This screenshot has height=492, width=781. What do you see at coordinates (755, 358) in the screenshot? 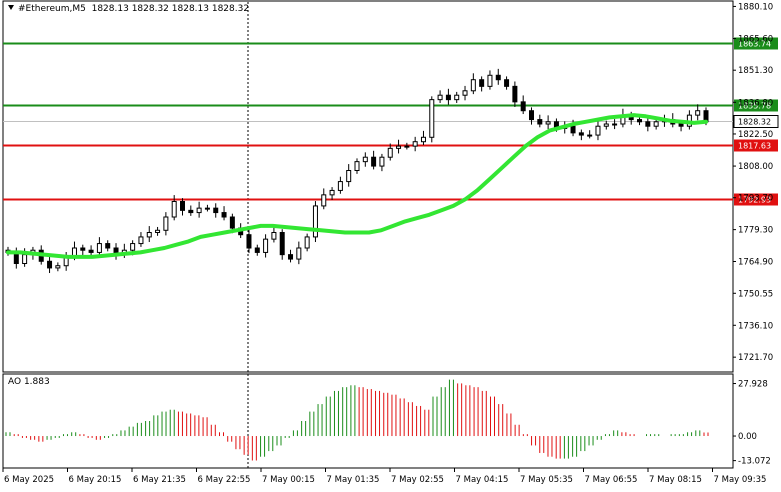
I see `y-tick-label: 1721.70` at bounding box center [755, 358].